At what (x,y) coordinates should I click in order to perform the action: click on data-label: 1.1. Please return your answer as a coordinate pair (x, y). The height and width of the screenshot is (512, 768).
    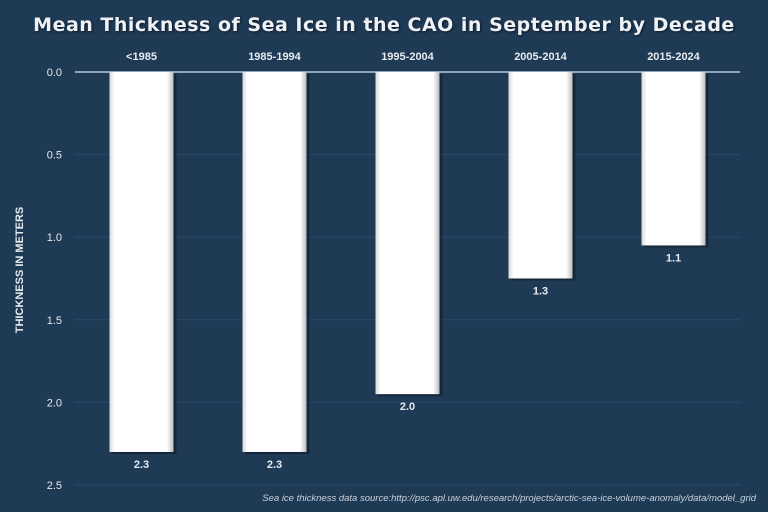
    Looking at the image, I should click on (673, 258).